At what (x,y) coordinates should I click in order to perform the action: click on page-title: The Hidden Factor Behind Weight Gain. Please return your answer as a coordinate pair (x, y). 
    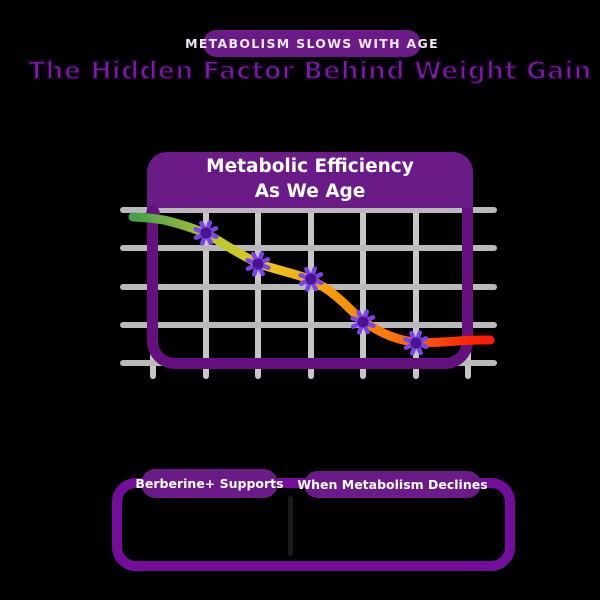
    Looking at the image, I should click on (309, 70).